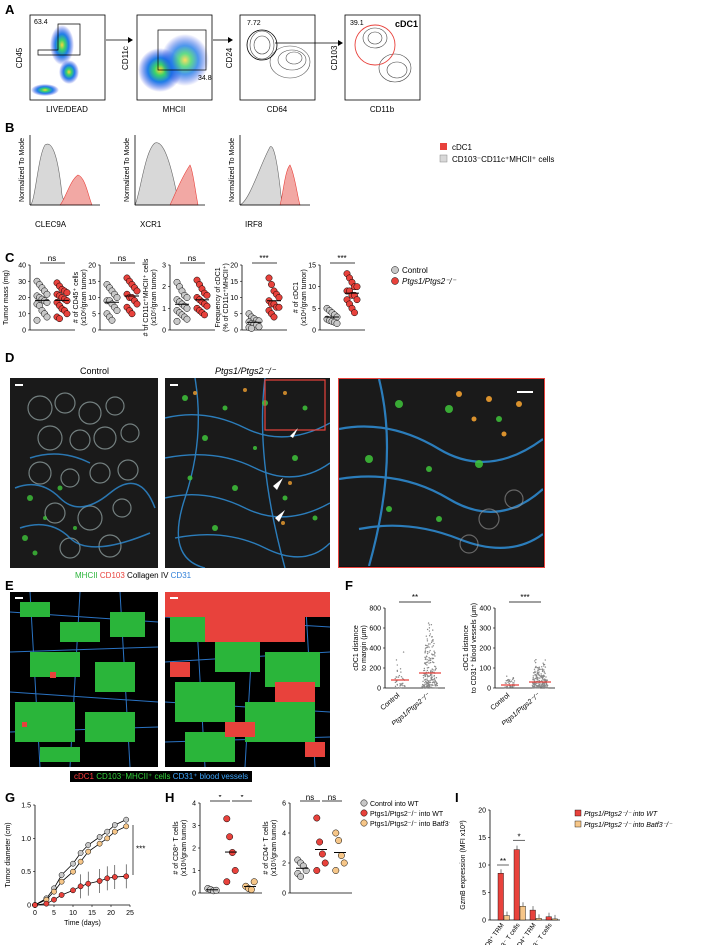  I want to click on tick-label: 15, so click(234, 282).